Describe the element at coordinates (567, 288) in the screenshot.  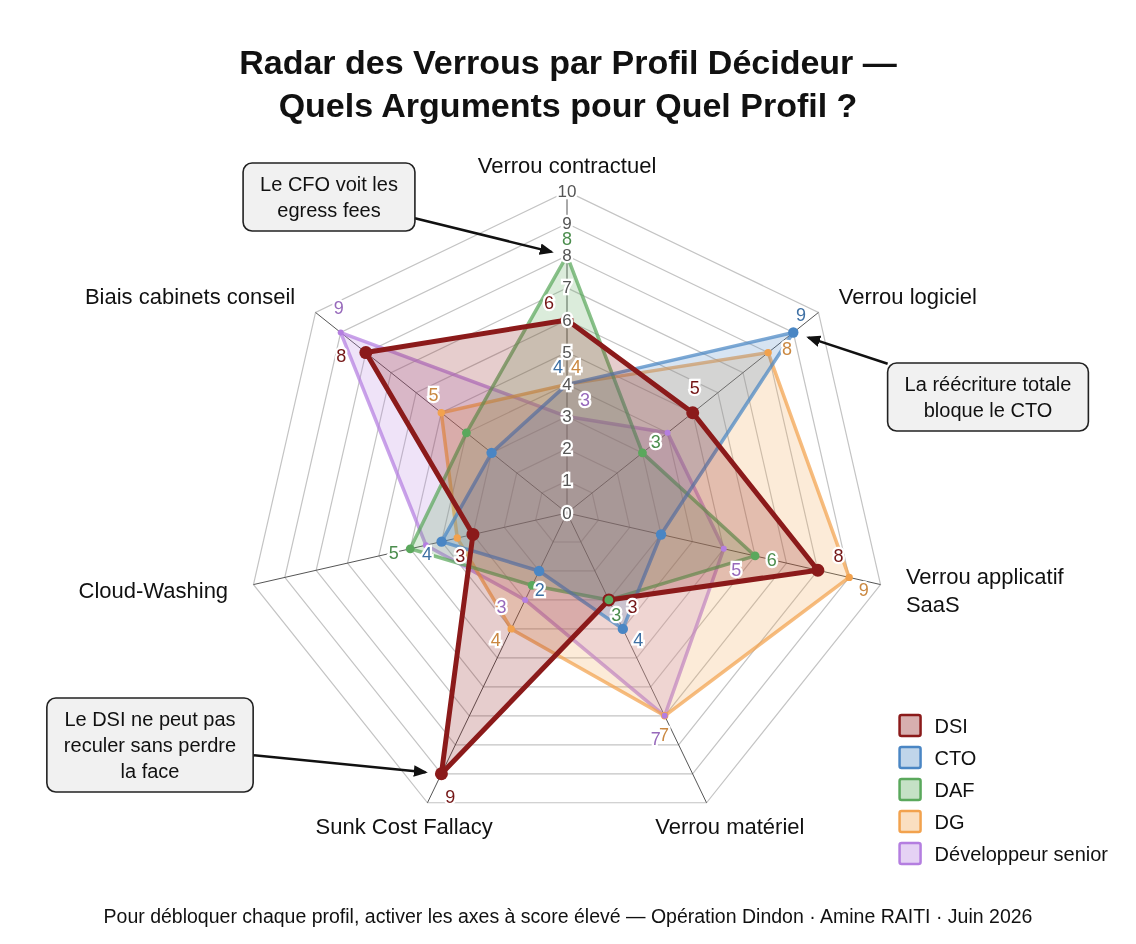
I see `y-tick-label: 7` at that location.